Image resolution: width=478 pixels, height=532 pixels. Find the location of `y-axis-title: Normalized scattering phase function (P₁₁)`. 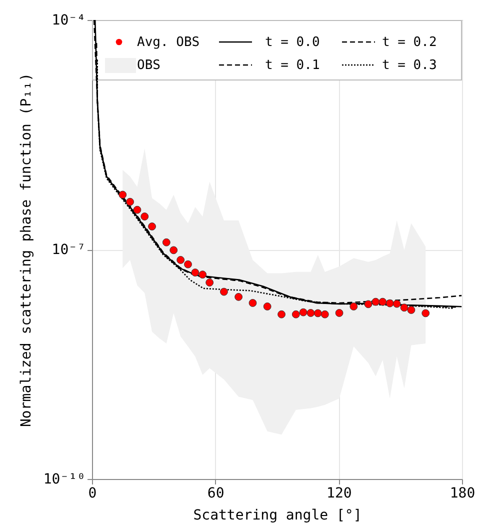

y-axis-title: Normalized scattering phase function (P₁₁) is located at coordinates (26, 250).